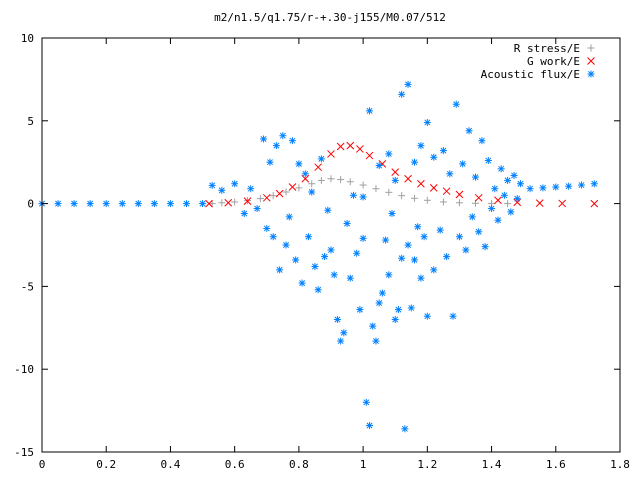 This screenshot has width=640, height=480. What do you see at coordinates (427, 464) in the screenshot?
I see `x-tick-label: 1.2` at bounding box center [427, 464].